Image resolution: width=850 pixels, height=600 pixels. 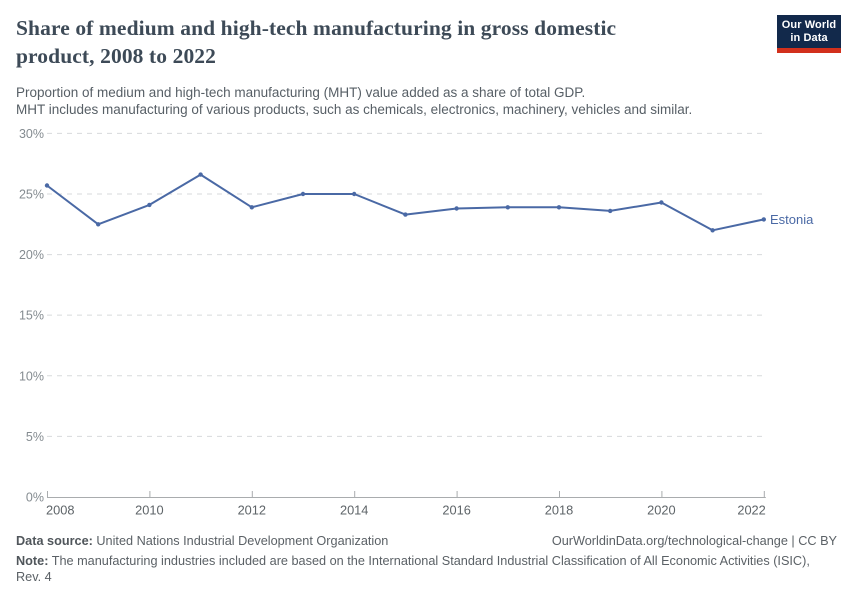 I want to click on x-axis-label-2008: 2008, so click(x=60, y=510).